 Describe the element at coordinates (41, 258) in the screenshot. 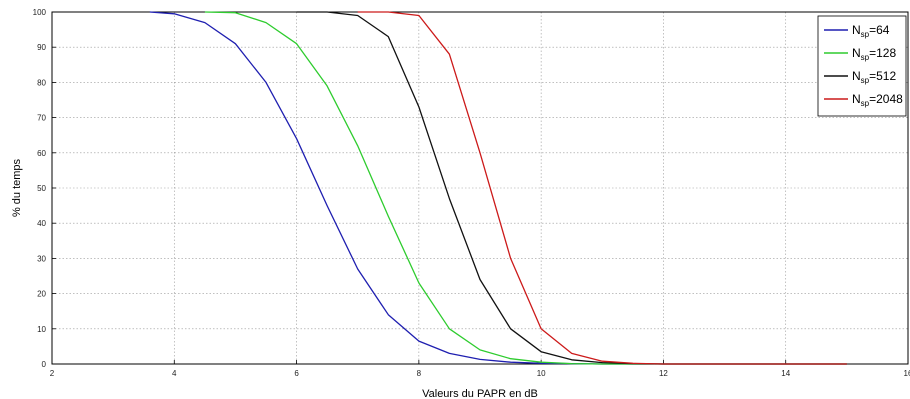

I see `y-tick-label: 30` at that location.